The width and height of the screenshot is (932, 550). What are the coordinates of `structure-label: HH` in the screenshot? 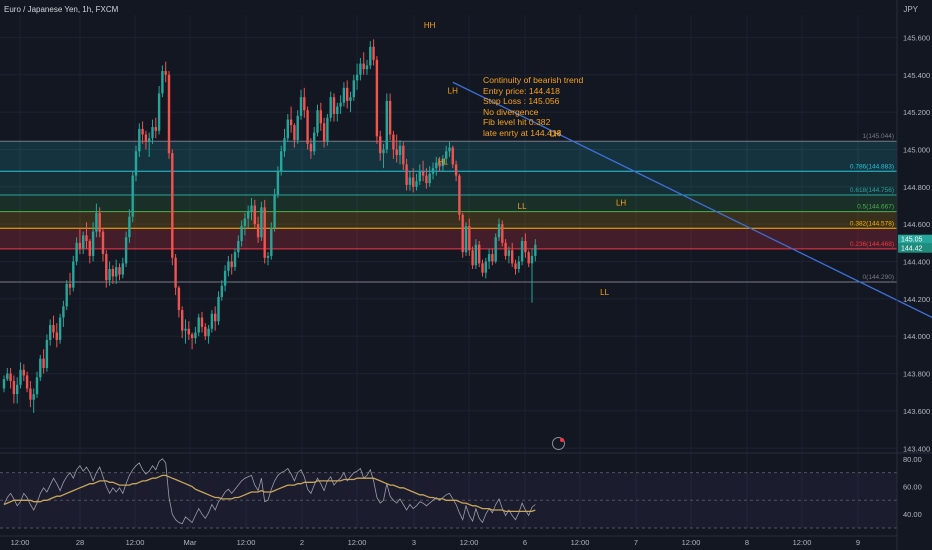 It's located at (430, 25).